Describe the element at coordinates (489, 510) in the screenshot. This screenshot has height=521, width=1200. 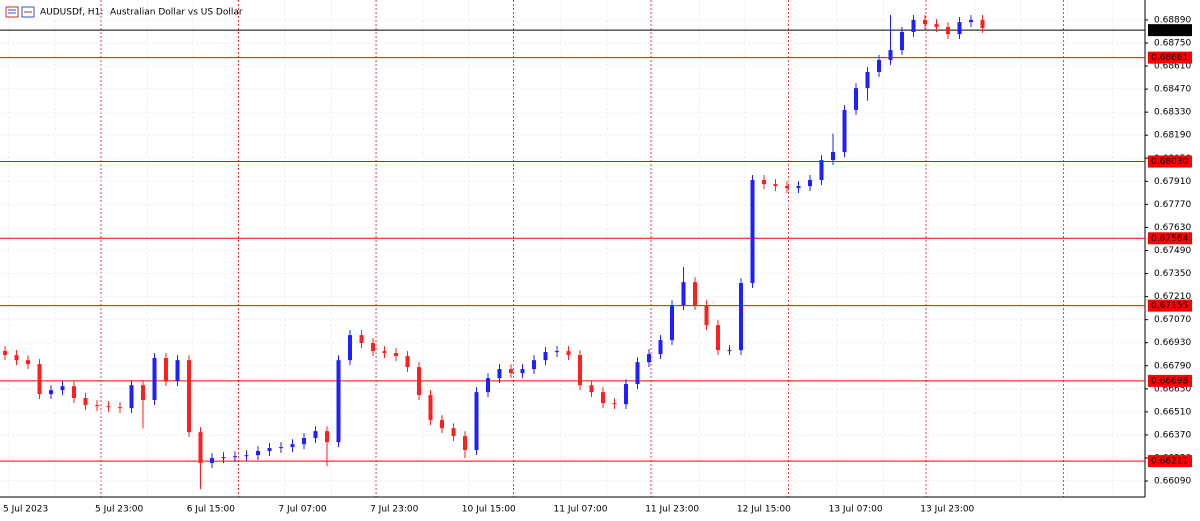
I see `x-tick-label: 10 Jul 15:00` at that location.